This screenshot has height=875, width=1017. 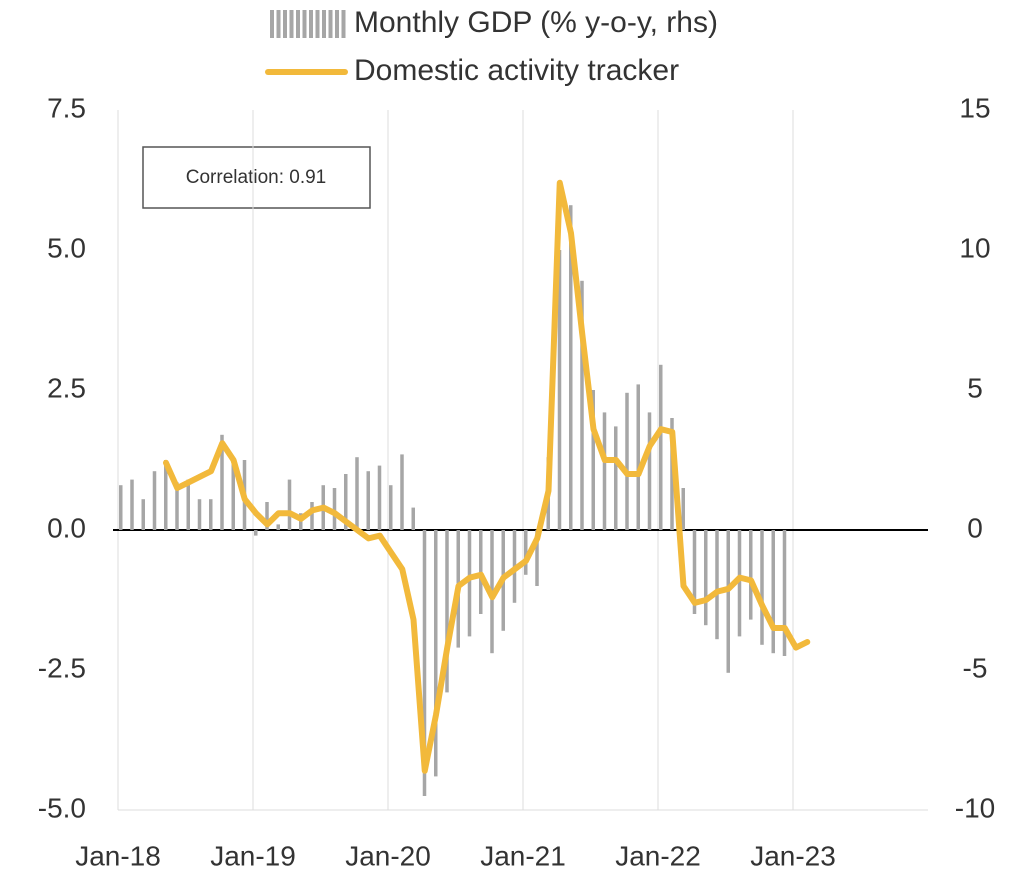 I want to click on annotation: Correlation: 0.91, so click(x=256, y=177).